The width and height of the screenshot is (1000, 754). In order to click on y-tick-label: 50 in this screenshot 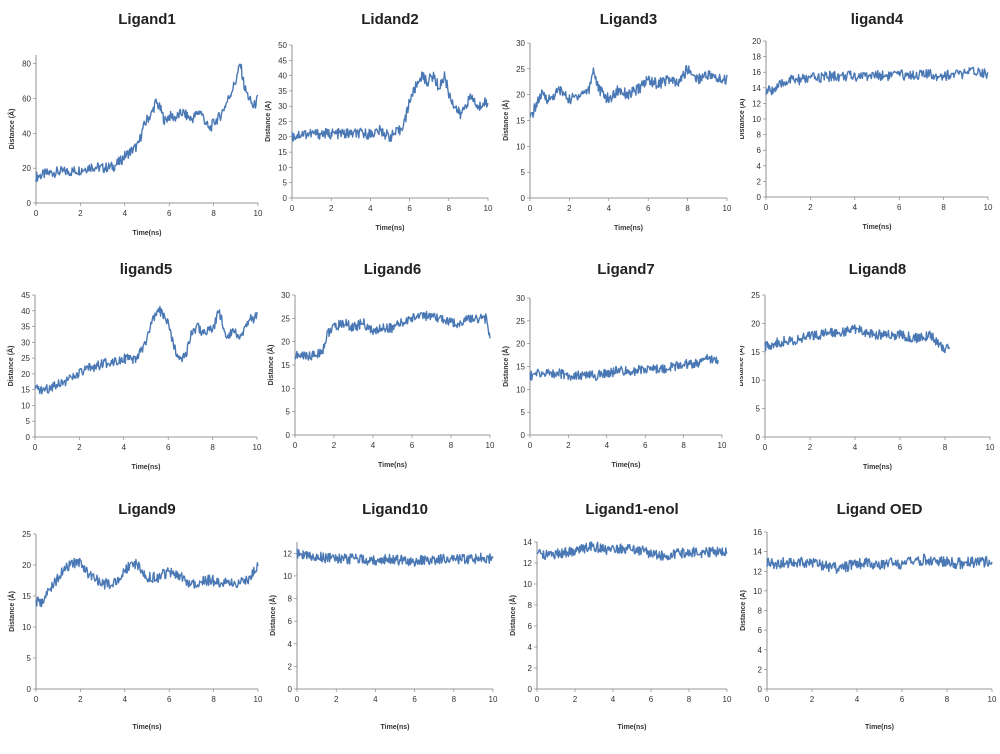, I will do `click(282, 45)`.